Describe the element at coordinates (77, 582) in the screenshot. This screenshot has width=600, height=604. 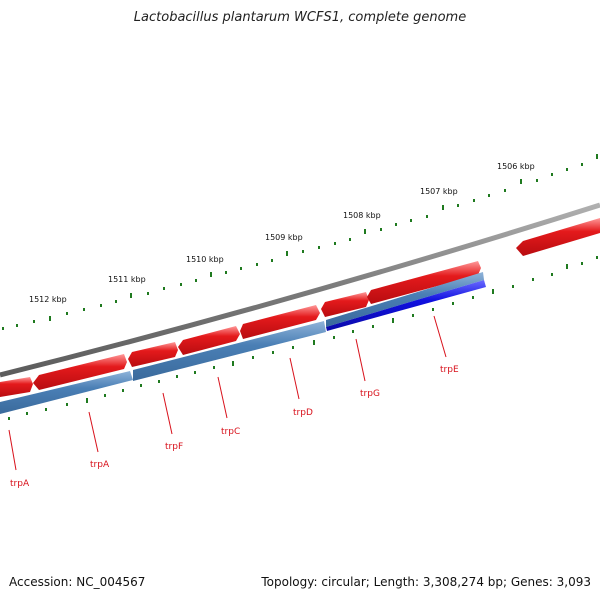
I see `accession-text: Accession: NC_004567` at that location.